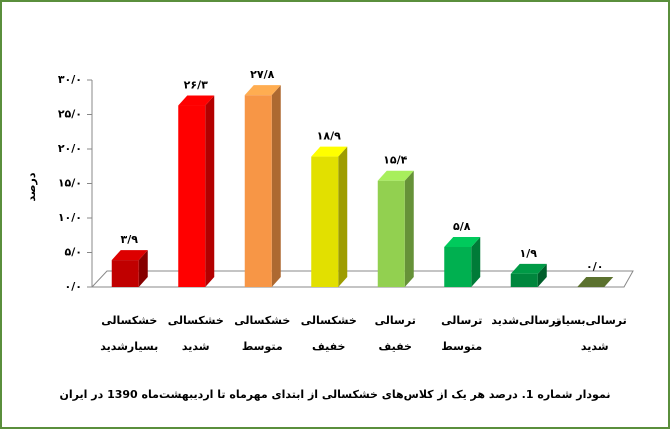  What do you see at coordinates (31, 186) in the screenshot?
I see `y-axis-label: درصد` at bounding box center [31, 186].